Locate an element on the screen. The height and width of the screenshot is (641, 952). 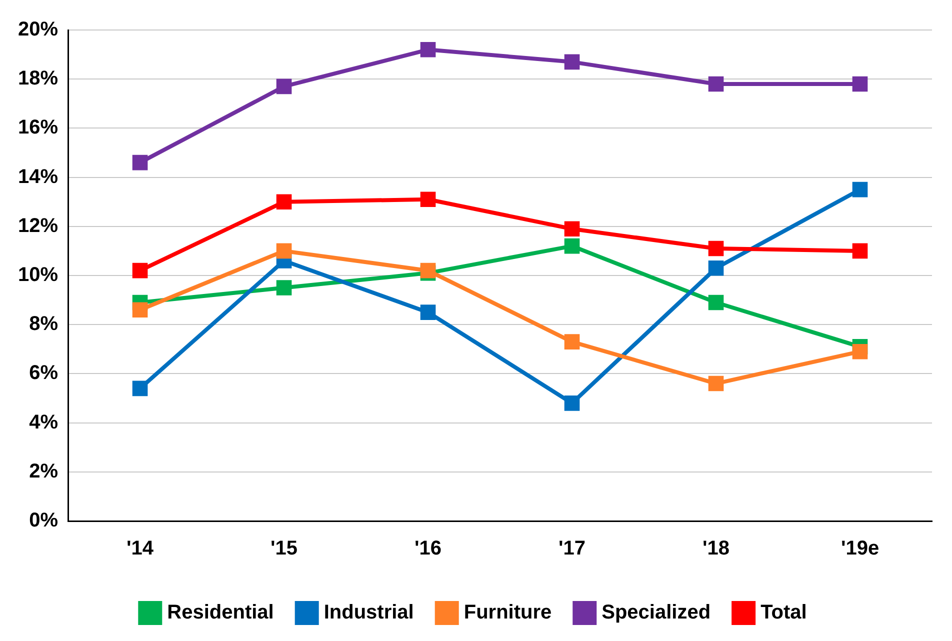
y-tick-label: 0% is located at coordinates (43, 521).